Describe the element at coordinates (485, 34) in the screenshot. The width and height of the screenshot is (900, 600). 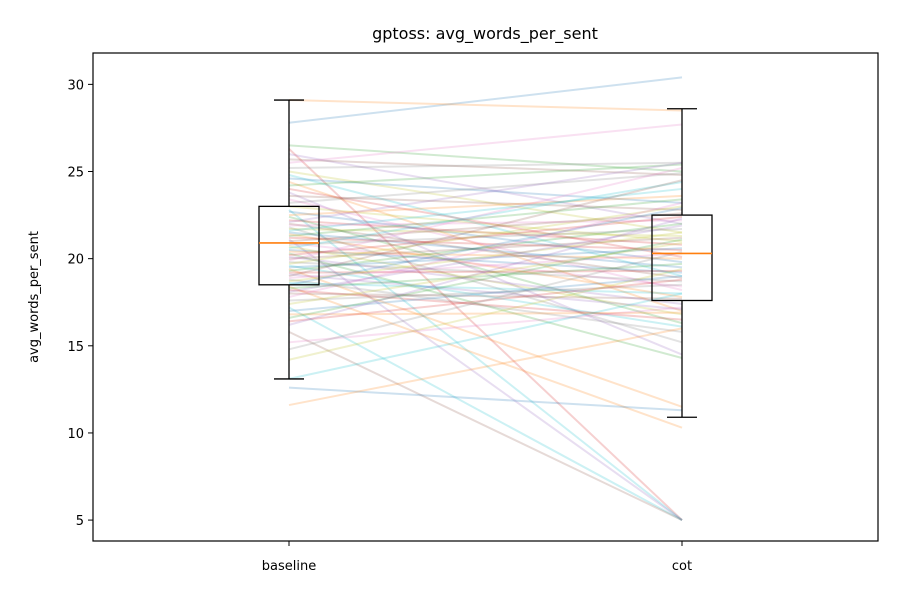
I see `chart-title: gptoss: avg_words_per_sent` at that location.